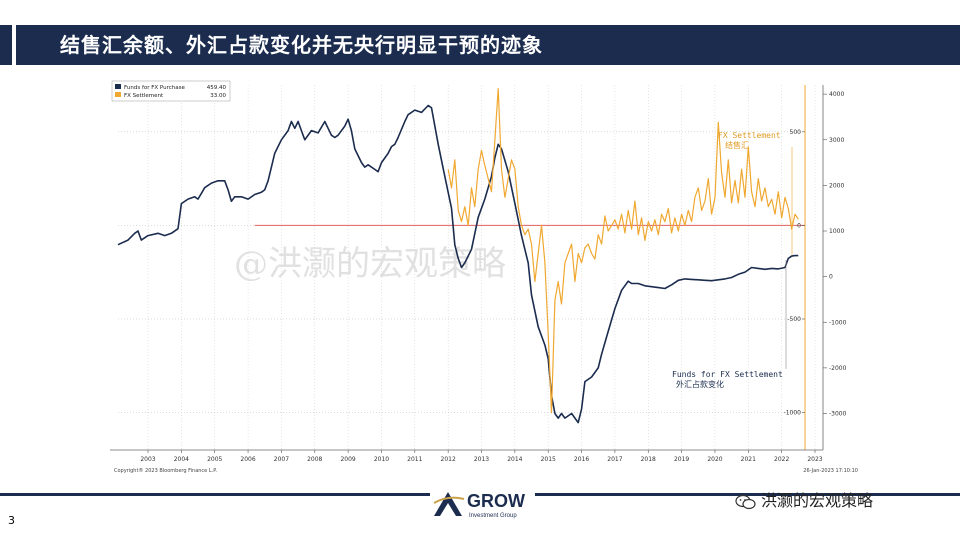  I want to click on x-tick-label-7: 2010, so click(381, 459).